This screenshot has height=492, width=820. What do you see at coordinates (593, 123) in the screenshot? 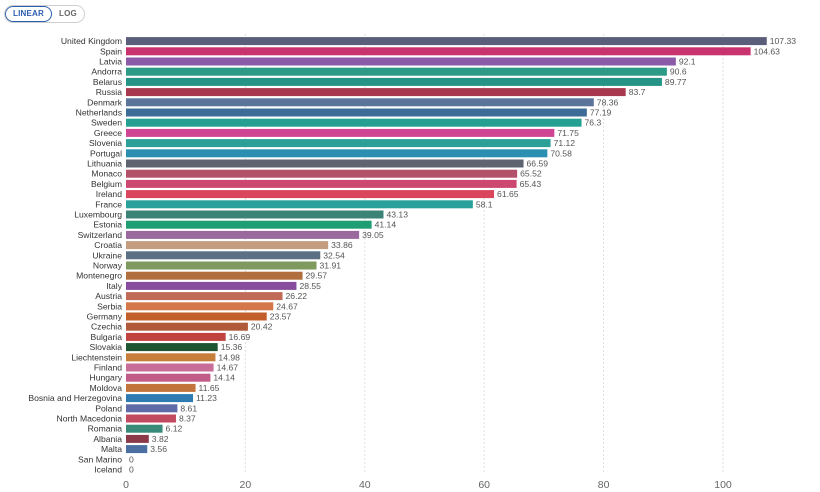
I see `value-label: 76.3` at bounding box center [593, 123].